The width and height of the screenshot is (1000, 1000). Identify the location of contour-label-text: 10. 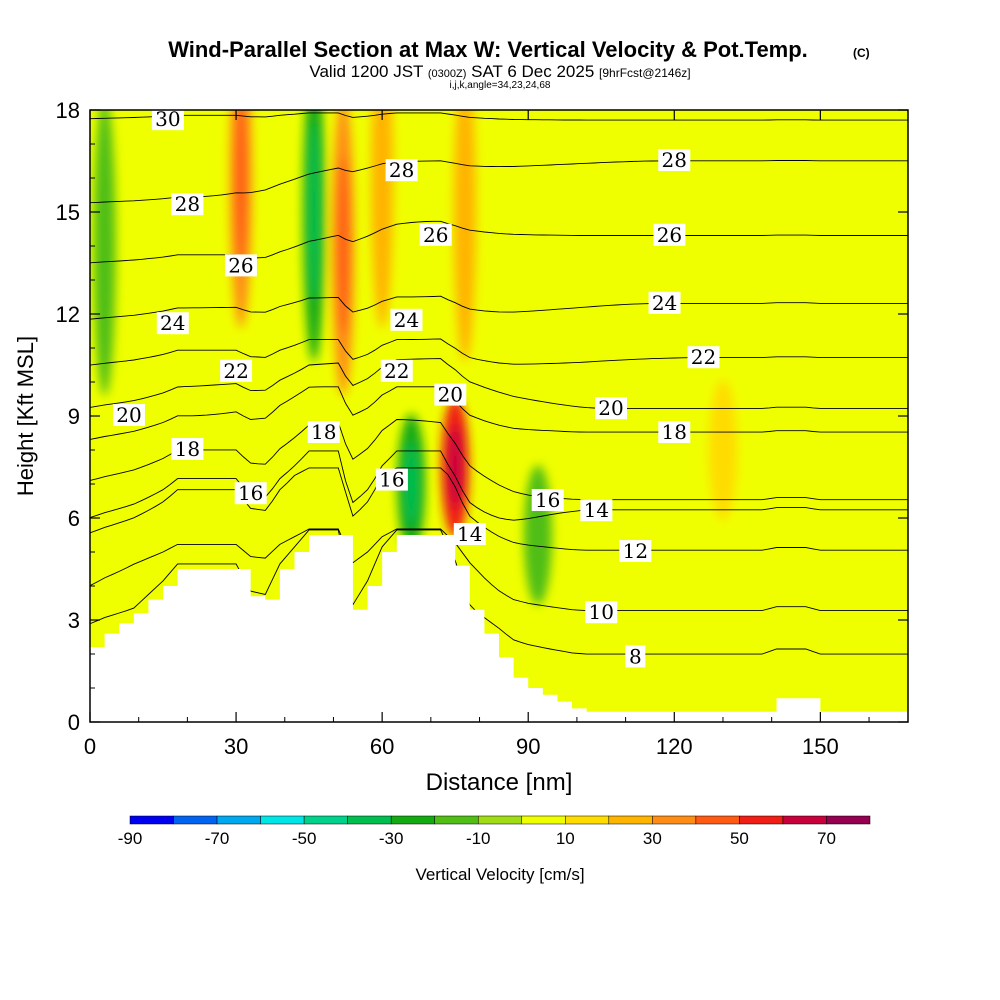
(601, 612).